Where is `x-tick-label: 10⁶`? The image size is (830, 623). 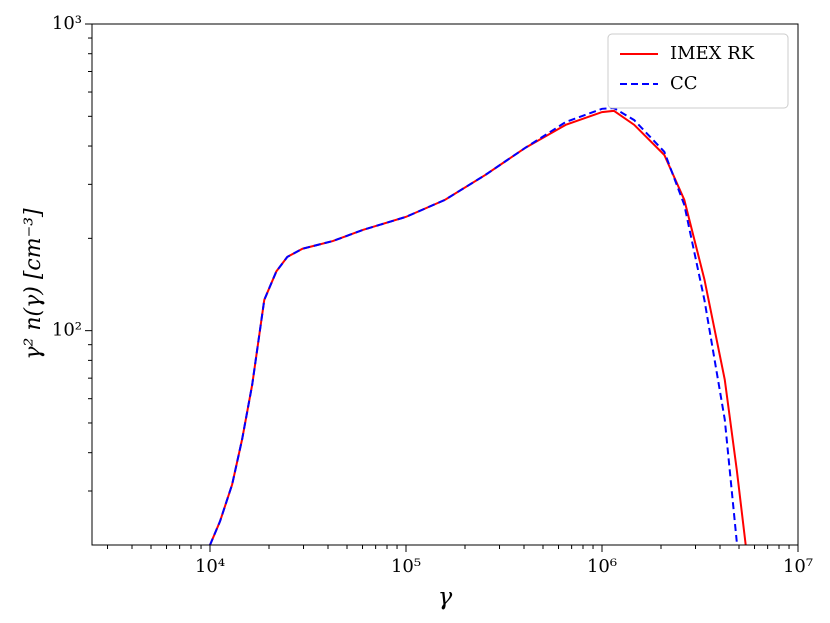 x-tick-label: 10⁶ is located at coordinates (602, 566).